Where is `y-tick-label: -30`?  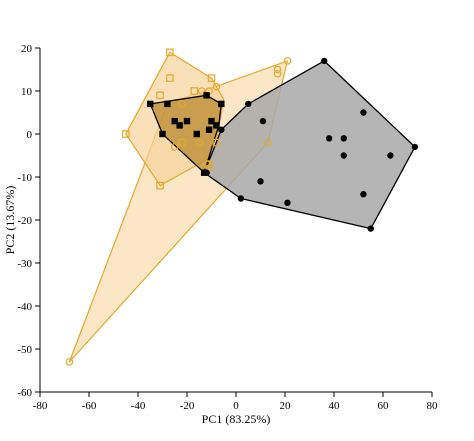
y-tick-label: -30 is located at coordinates (24, 264).